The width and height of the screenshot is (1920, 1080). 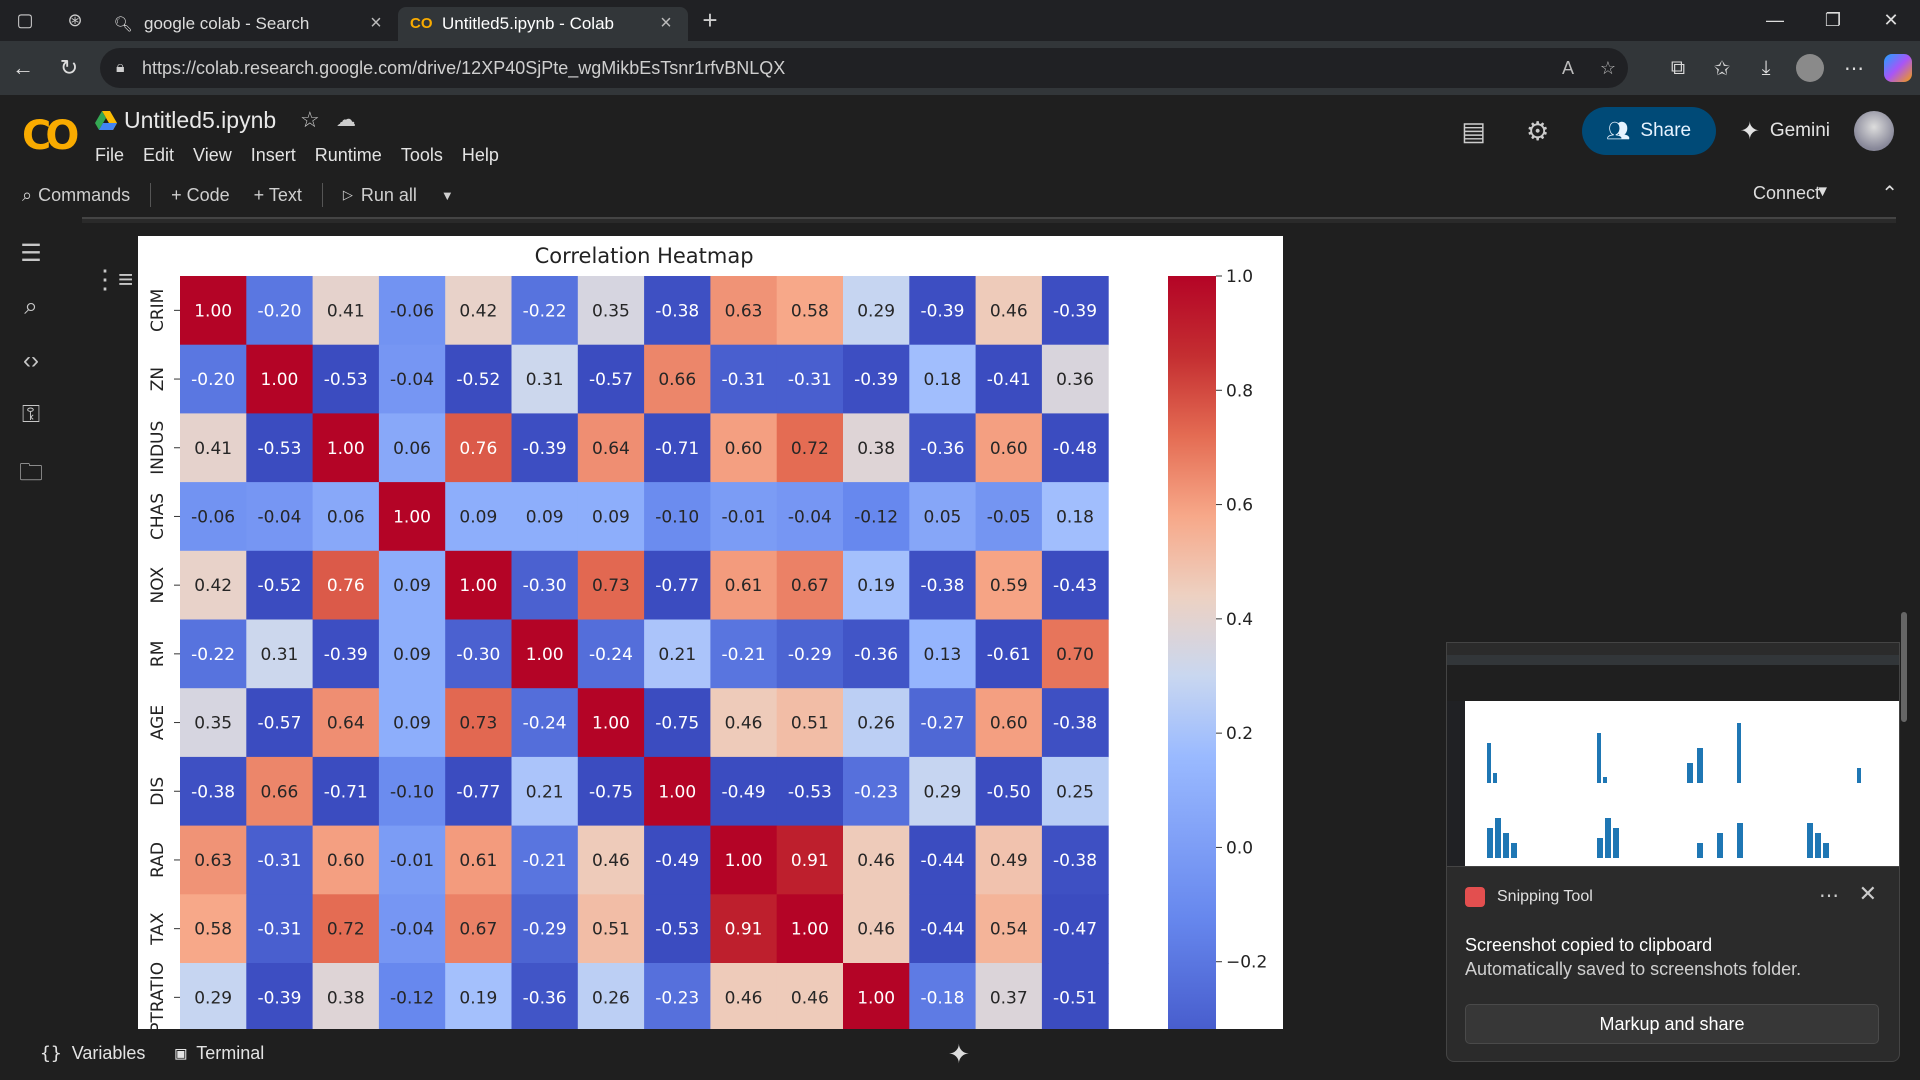 I want to click on cell-value-label: 0.21, so click(x=545, y=792).